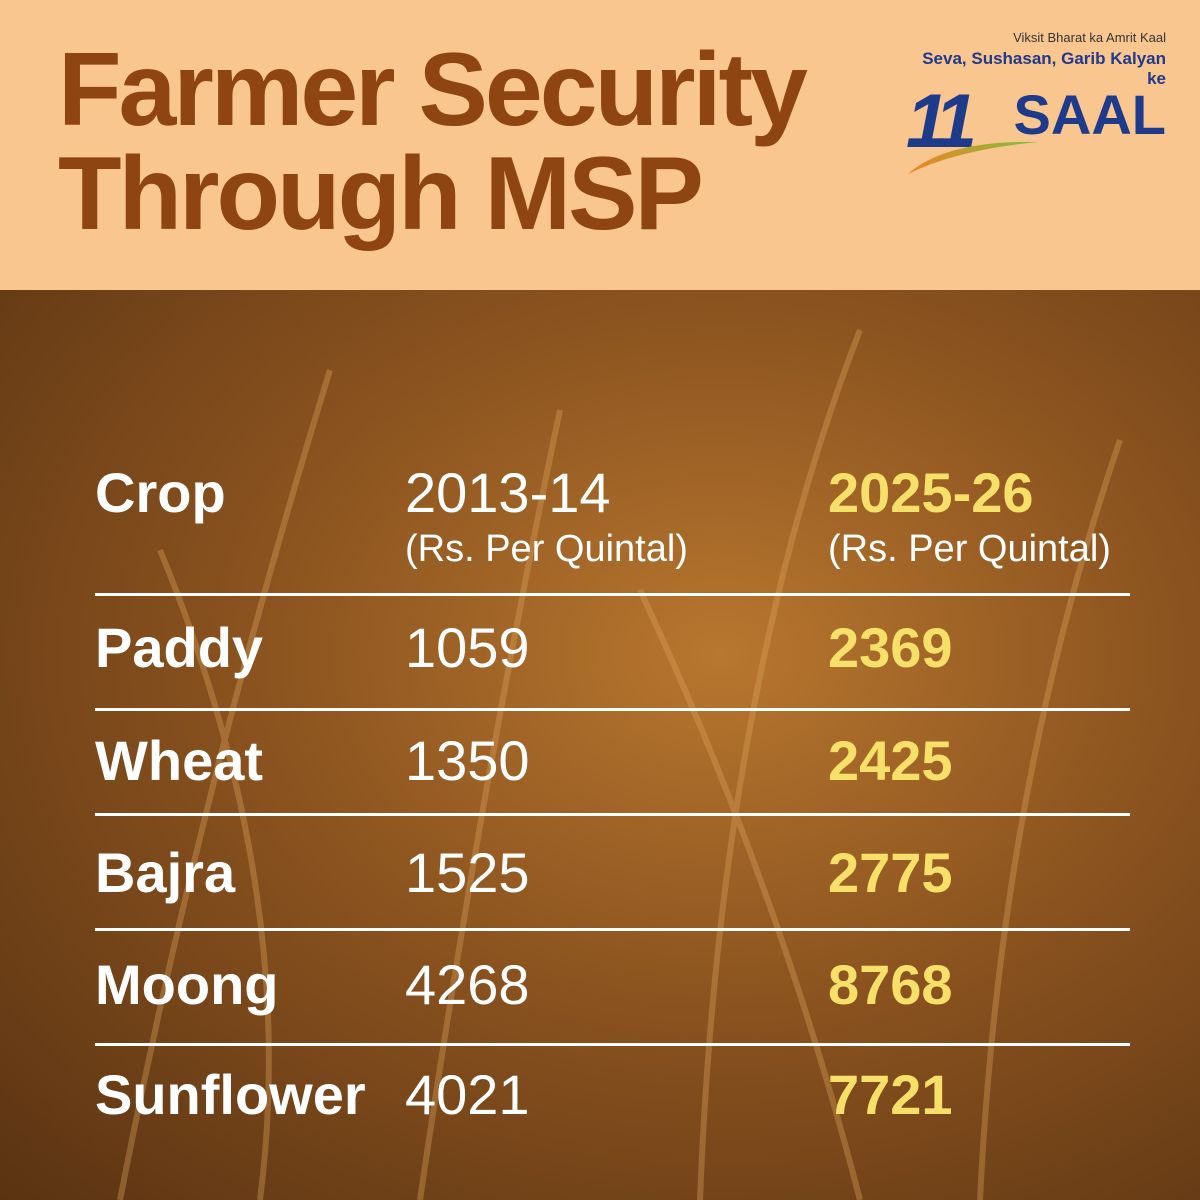 Image resolution: width=1200 pixels, height=1200 pixels. Describe the element at coordinates (160, 492) in the screenshot. I see `column-header: Crop` at that location.